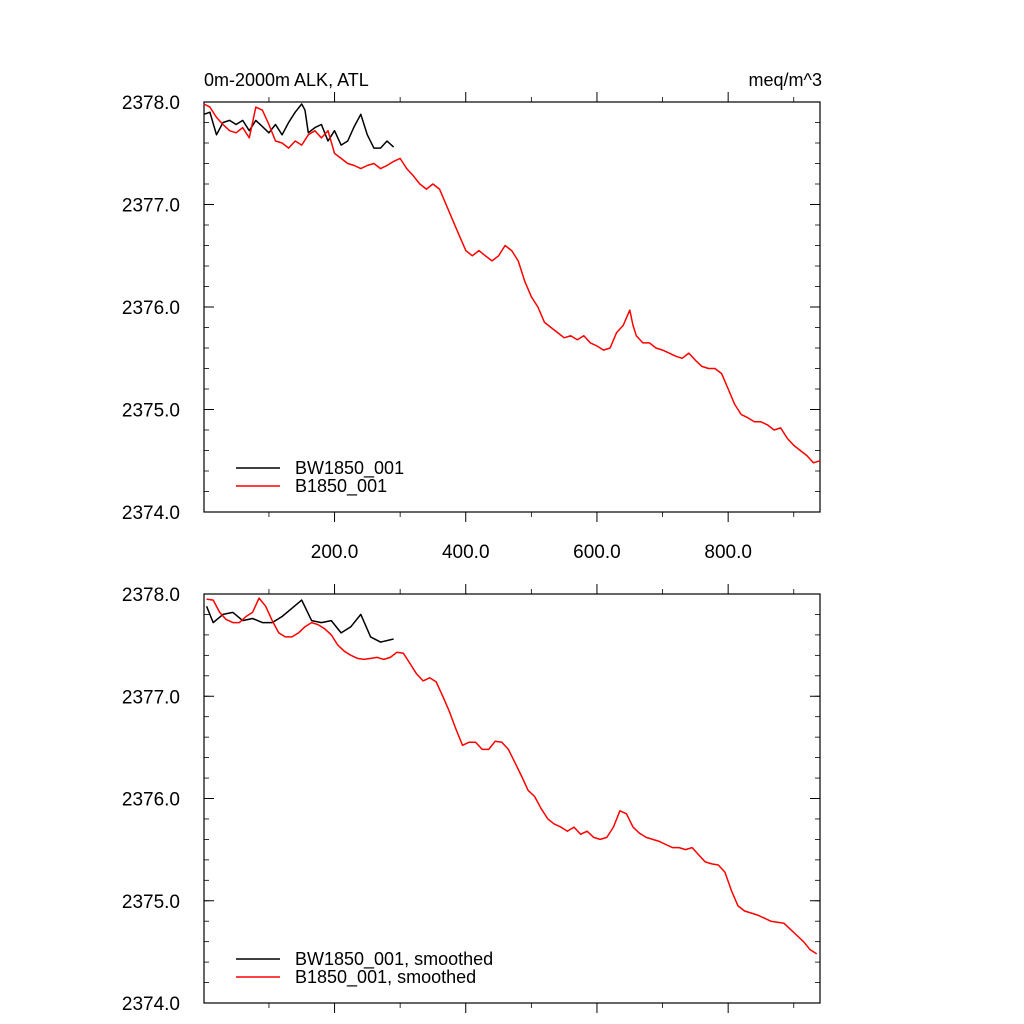 Image resolution: width=1024 pixels, height=1024 pixels. I want to click on legend-label: B1850_001, so click(341, 486).